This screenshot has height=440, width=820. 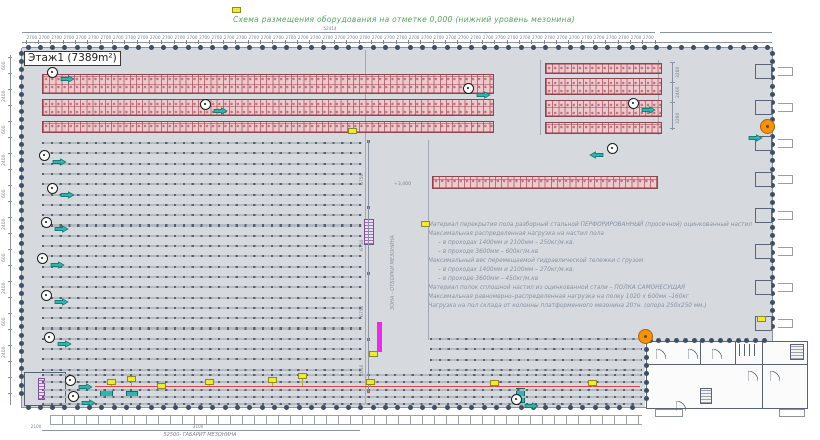 I want to click on dim-left-label: 600, so click(x=4, y=129).